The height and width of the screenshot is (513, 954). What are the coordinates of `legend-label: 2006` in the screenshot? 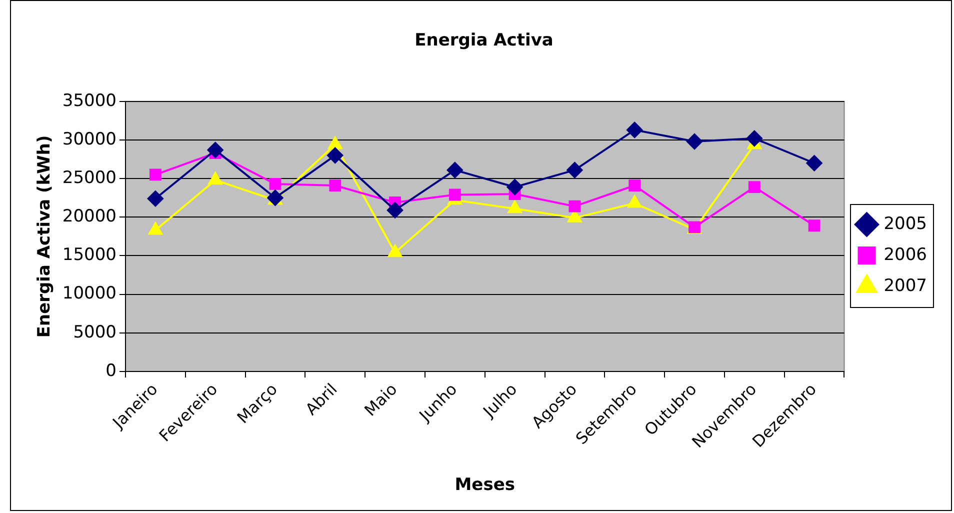 It's located at (905, 254).